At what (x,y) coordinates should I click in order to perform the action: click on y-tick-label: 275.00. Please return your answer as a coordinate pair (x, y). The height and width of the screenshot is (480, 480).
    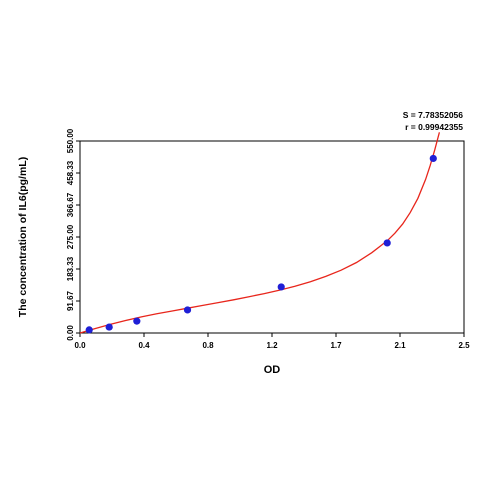
    Looking at the image, I should click on (70, 236).